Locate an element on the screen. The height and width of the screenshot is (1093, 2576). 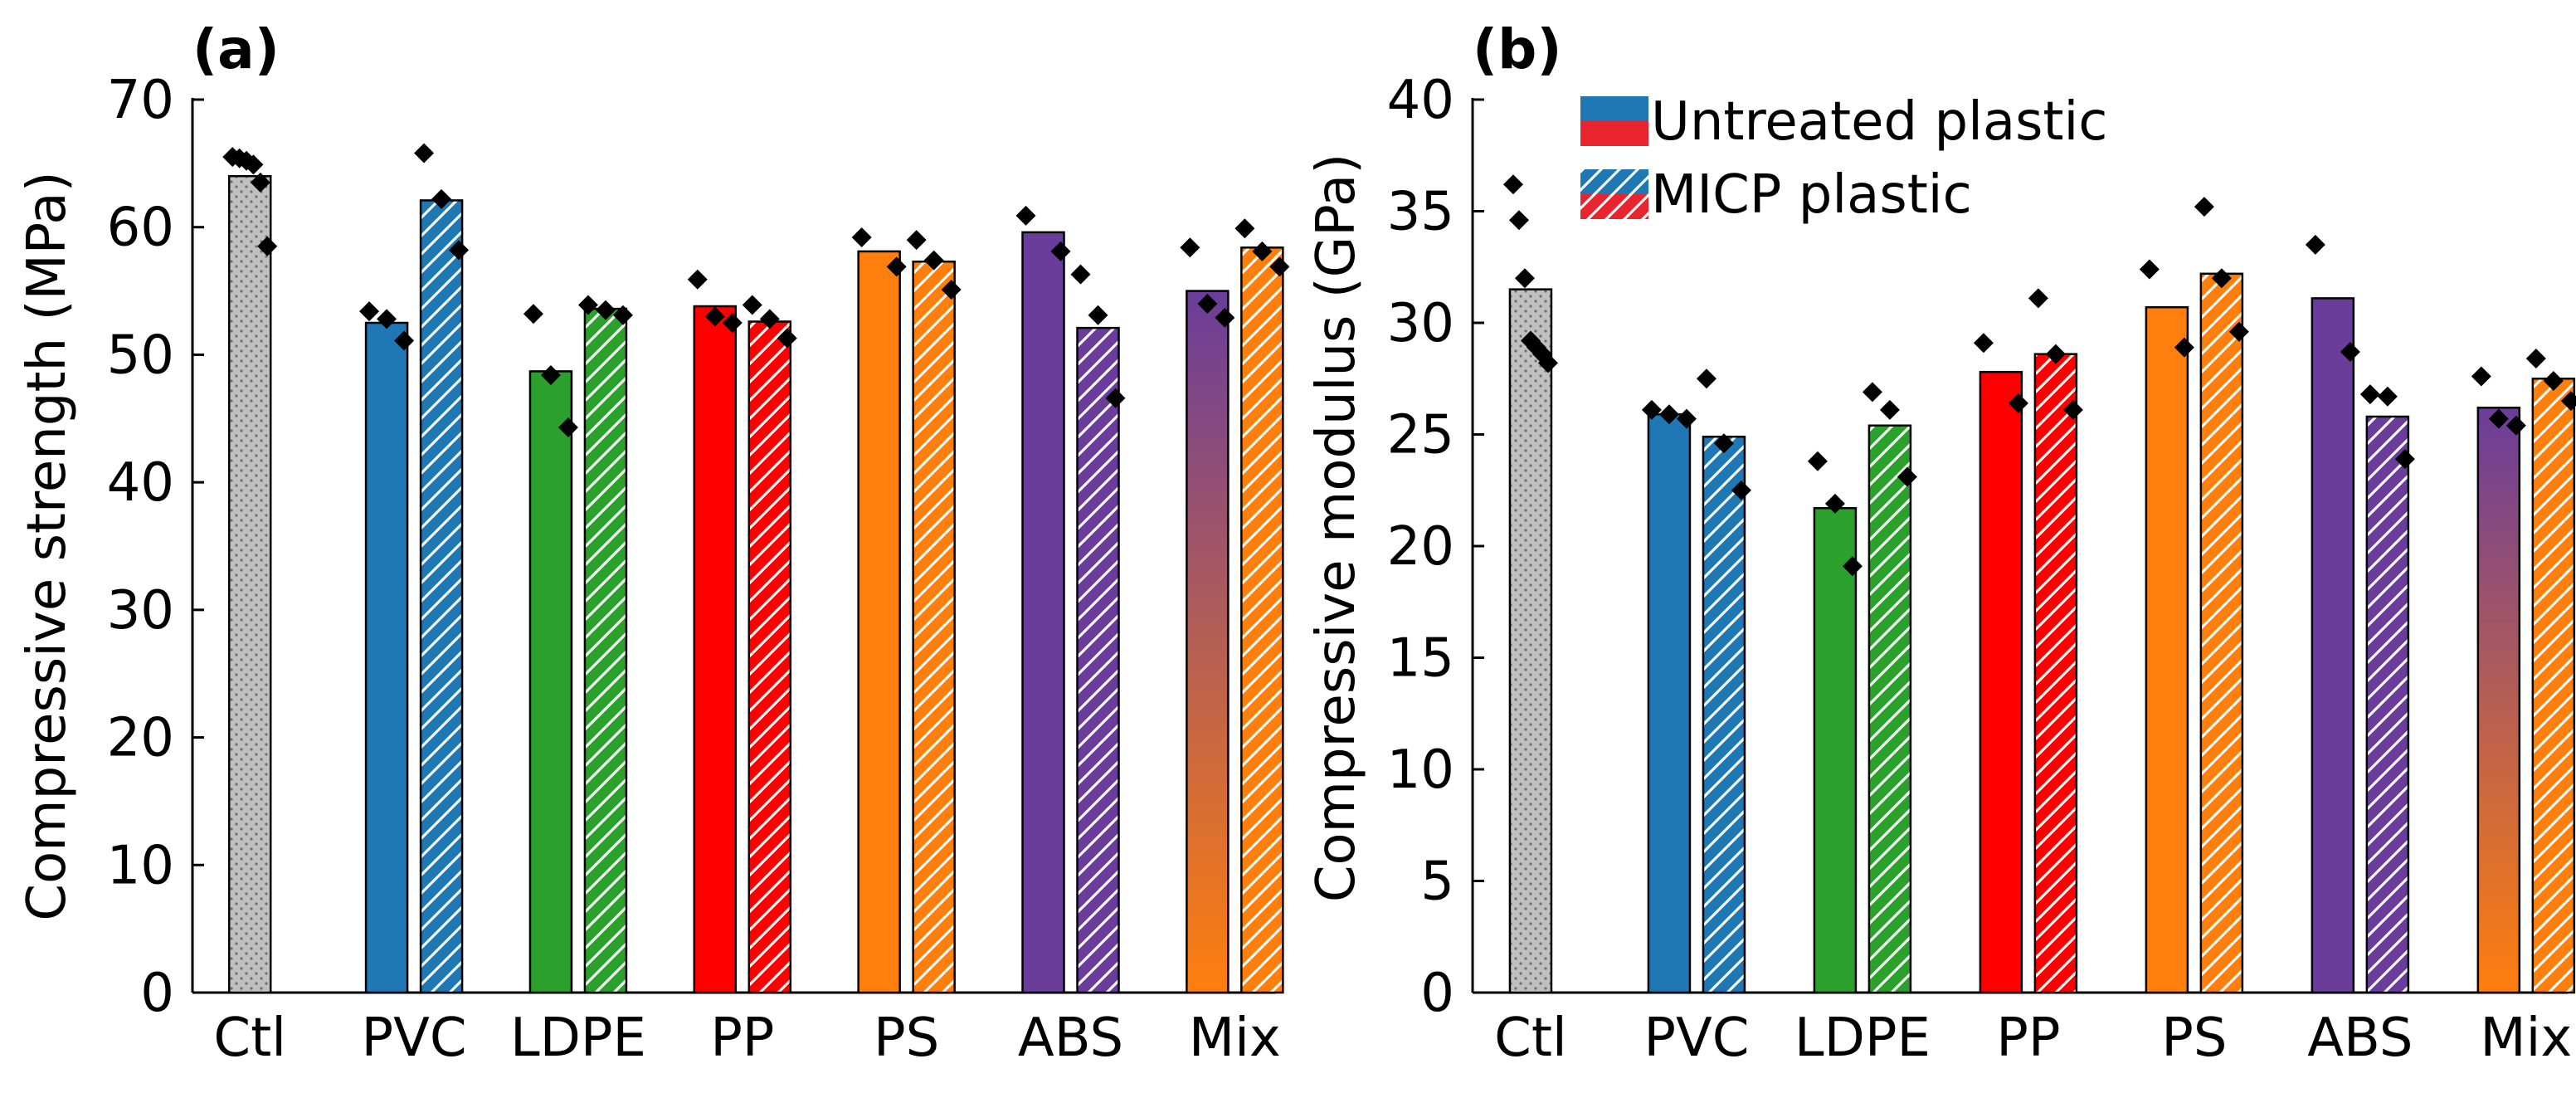
a-x-tick-label-ps: PS is located at coordinates (906, 1039).